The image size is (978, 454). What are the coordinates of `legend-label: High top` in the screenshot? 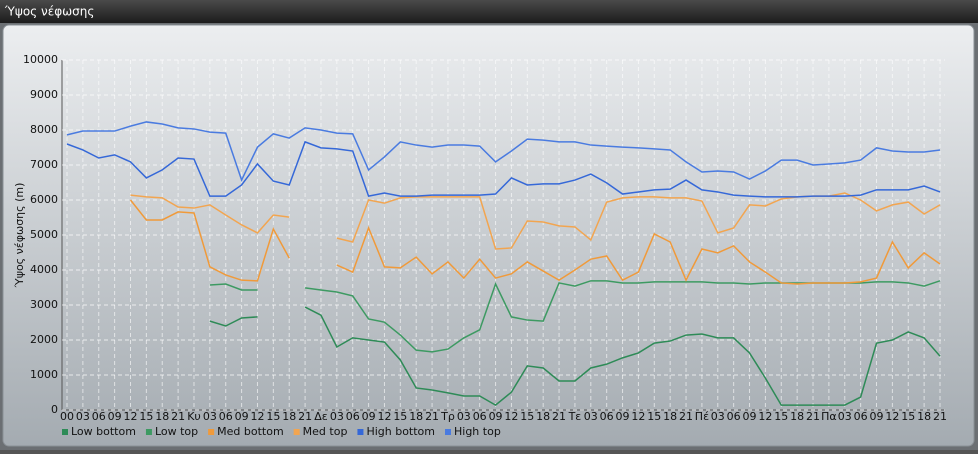 It's located at (477, 431).